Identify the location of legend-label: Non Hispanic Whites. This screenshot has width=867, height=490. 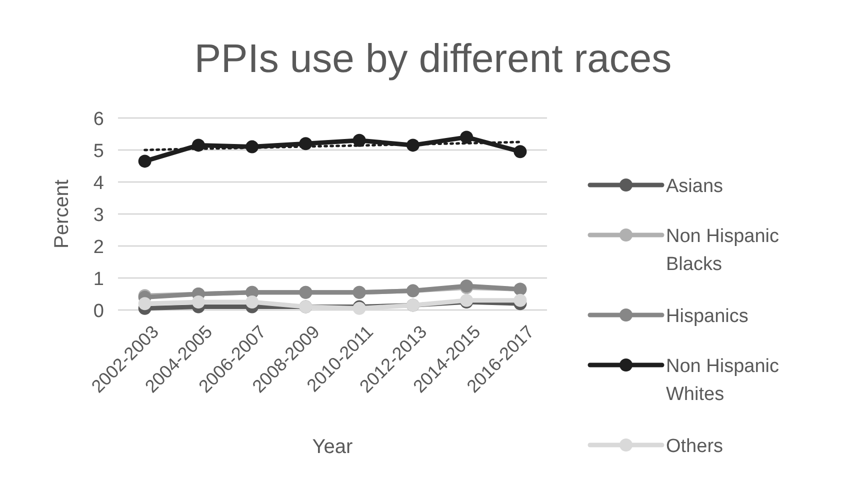
(722, 380).